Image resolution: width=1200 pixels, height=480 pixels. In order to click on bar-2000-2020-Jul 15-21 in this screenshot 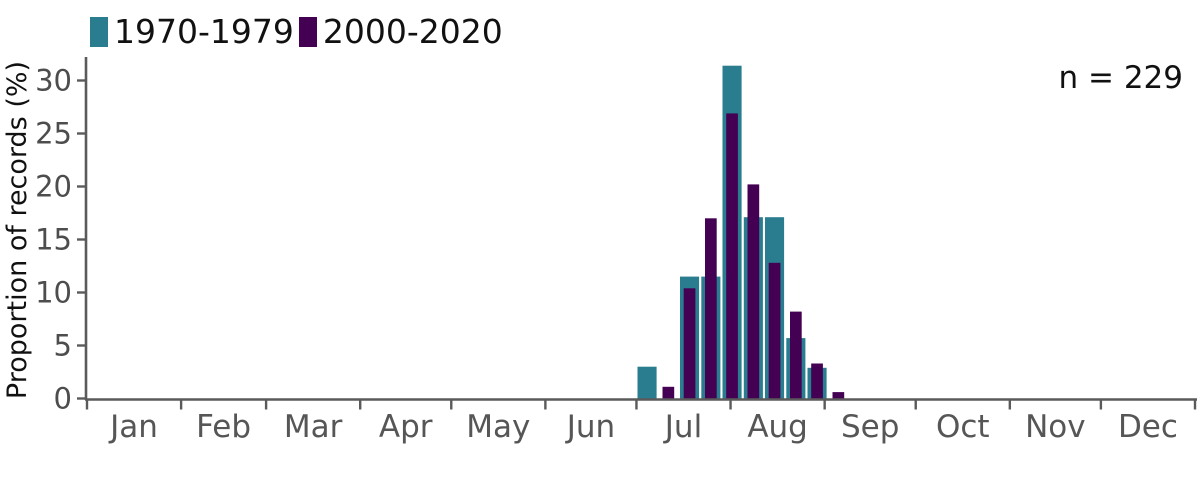, I will do `click(689, 343)`.